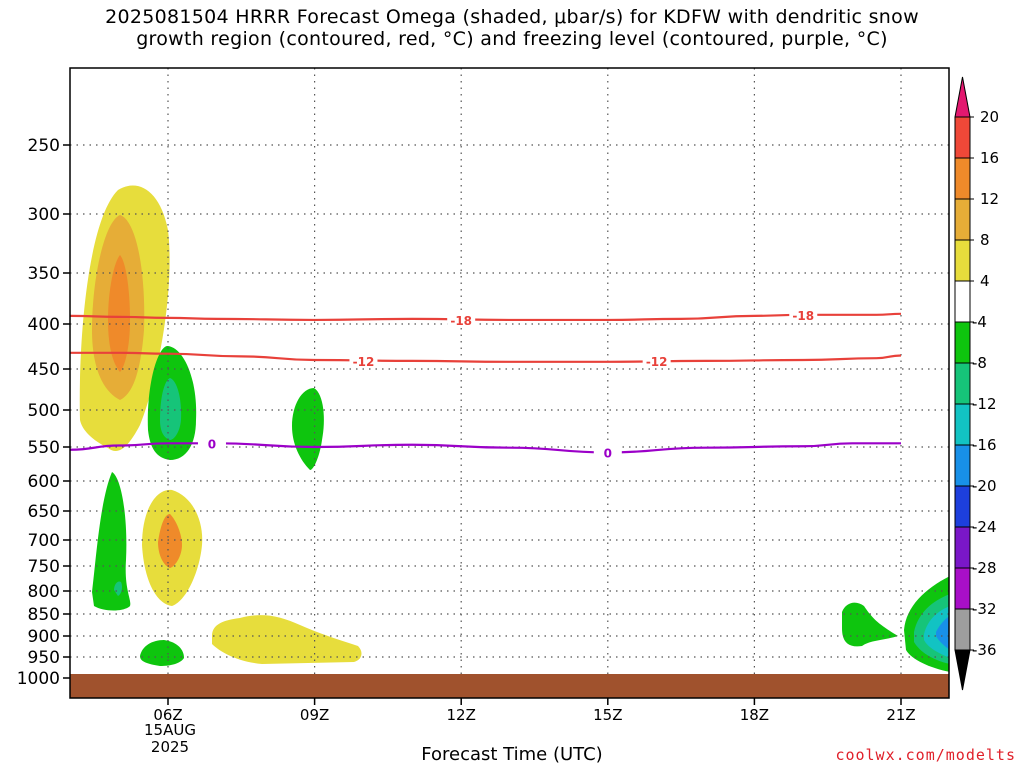 Image resolution: width=1024 pixels, height=768 pixels. I want to click on contour-label-bg--12-0, so click(363, 360).